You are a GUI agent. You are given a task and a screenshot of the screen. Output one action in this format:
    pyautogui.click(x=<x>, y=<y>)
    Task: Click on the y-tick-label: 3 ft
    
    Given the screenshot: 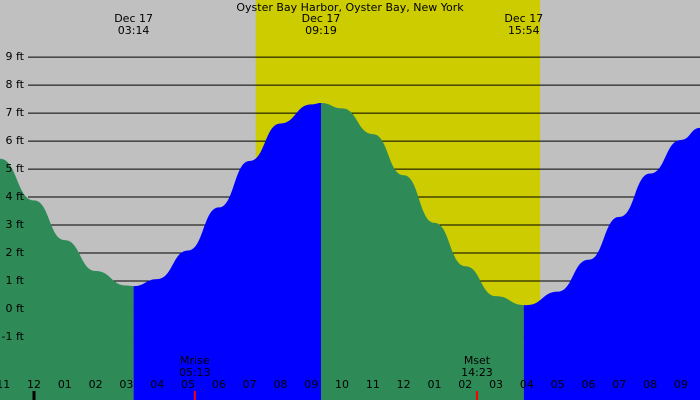 What is the action you would take?
    pyautogui.click(x=15, y=224)
    